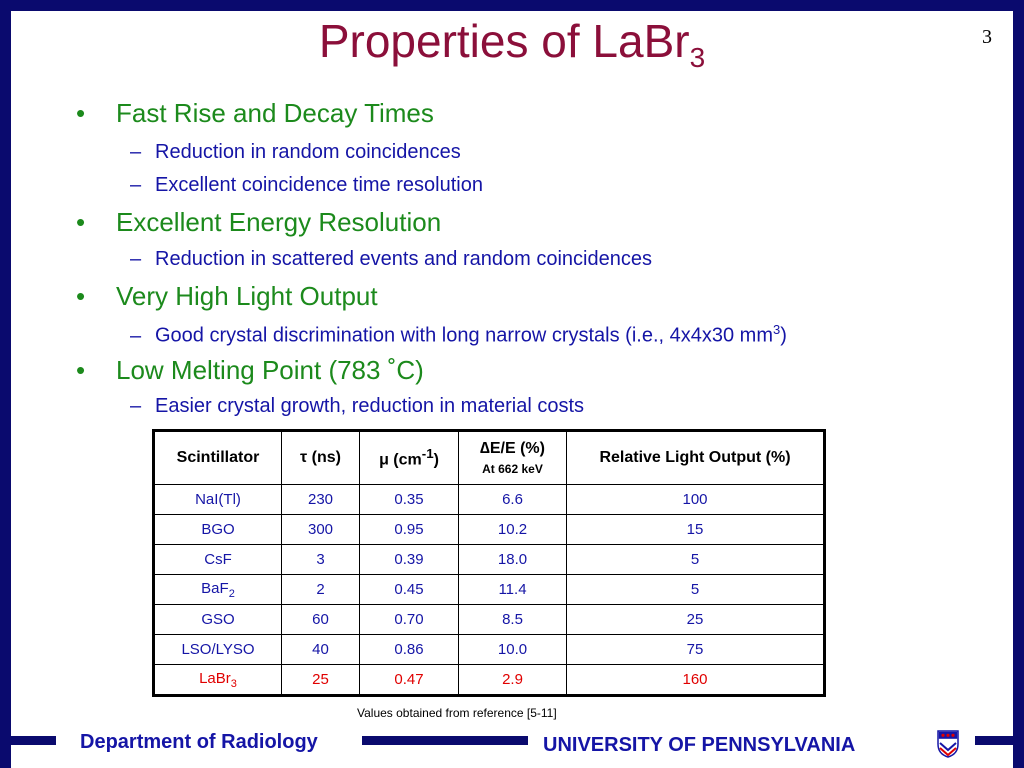  What do you see at coordinates (275, 113) in the screenshot?
I see `bullet-text: Fast Rise and Decay Times` at bounding box center [275, 113].